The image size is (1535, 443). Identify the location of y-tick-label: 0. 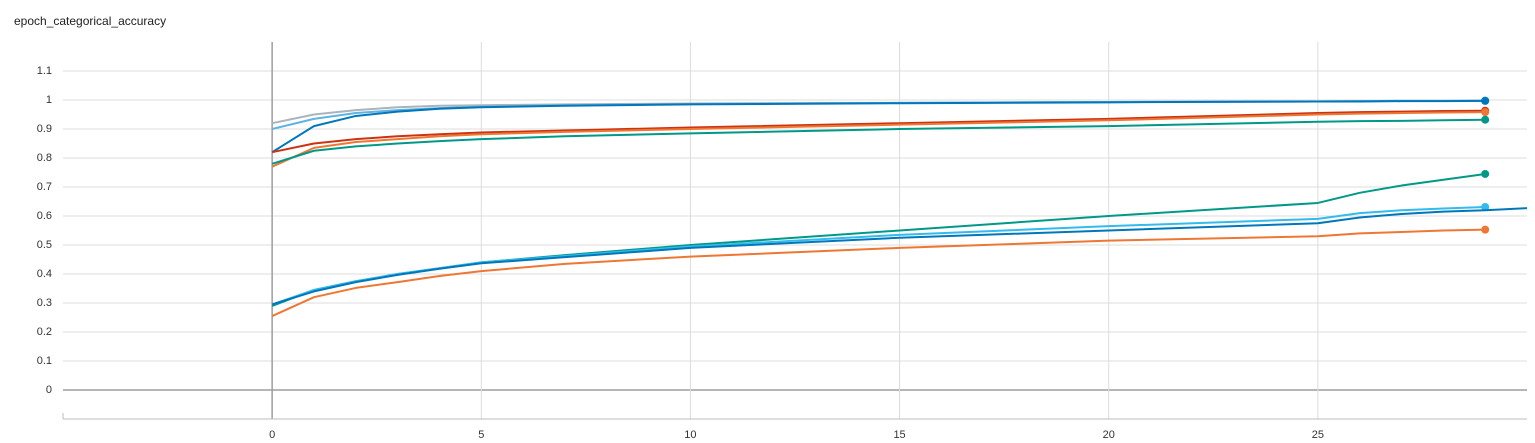
(49, 390).